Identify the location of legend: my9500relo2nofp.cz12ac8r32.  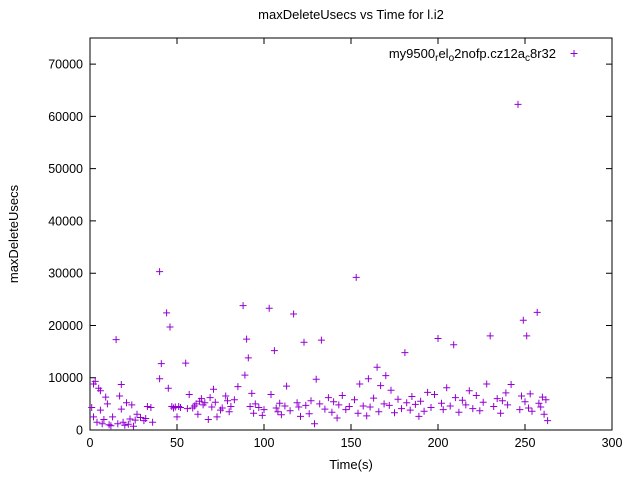
(483, 55).